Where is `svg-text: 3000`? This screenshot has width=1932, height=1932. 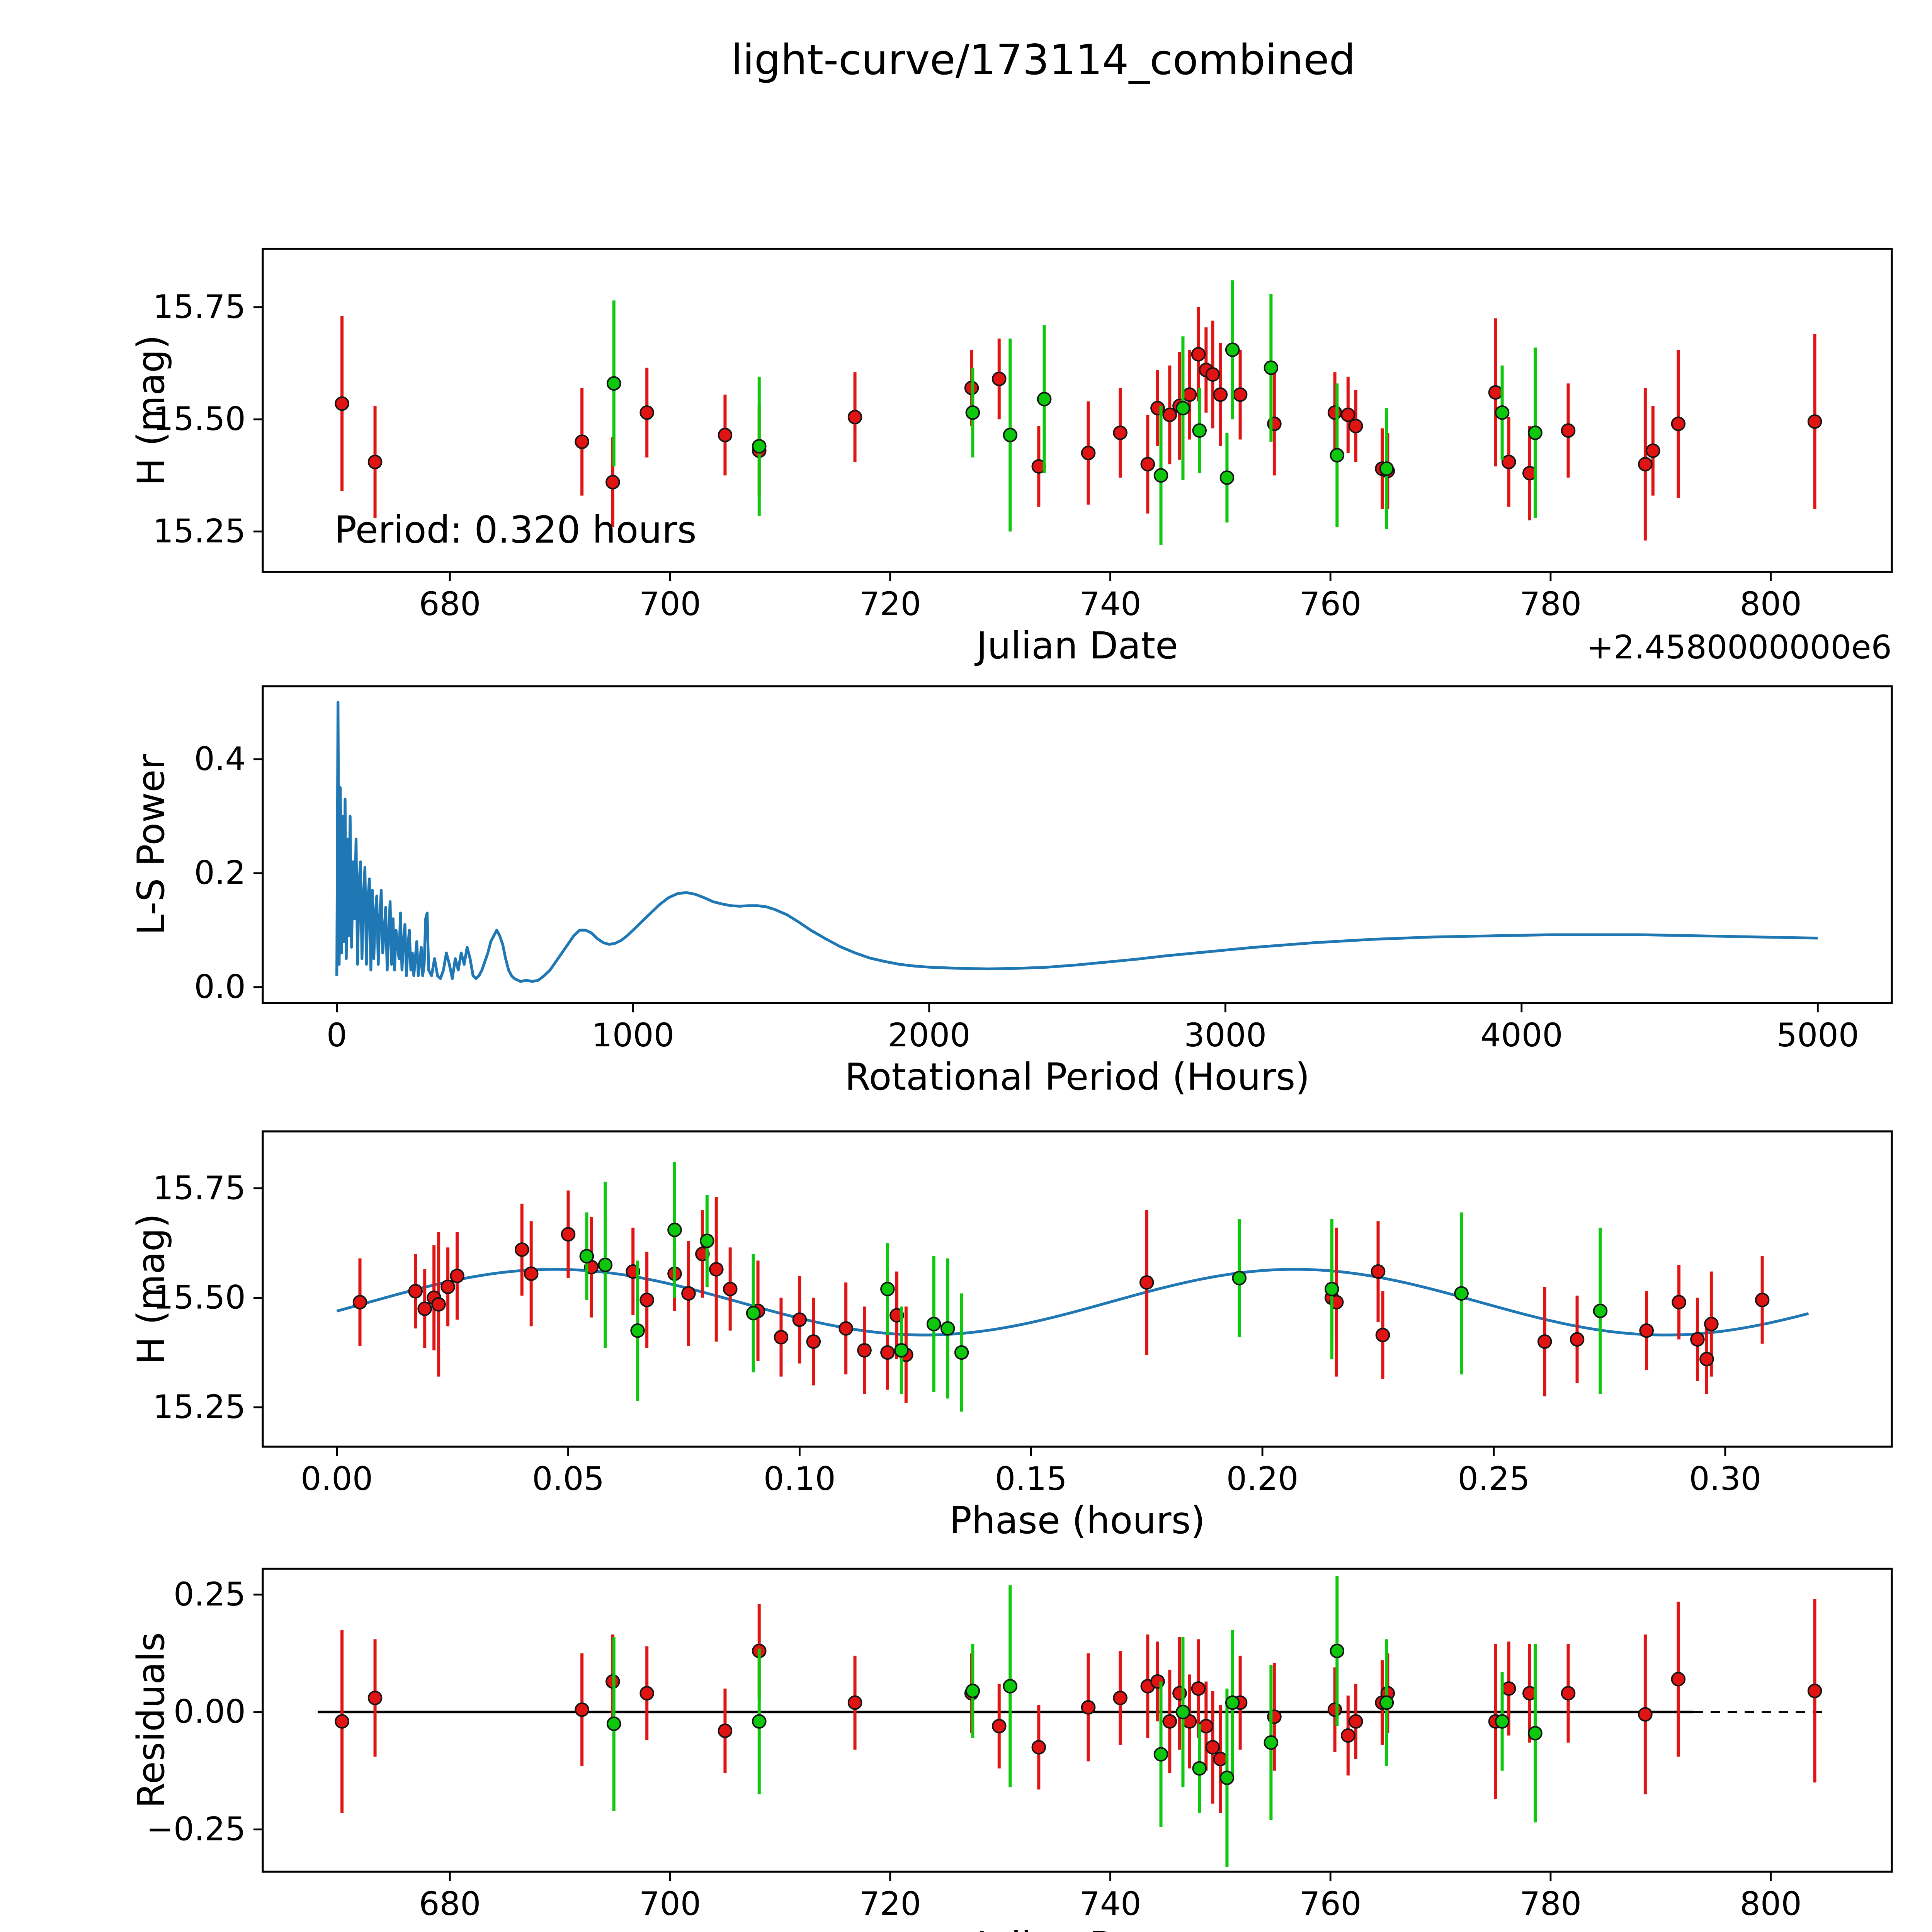
svg-text: 3000 is located at coordinates (1226, 1035).